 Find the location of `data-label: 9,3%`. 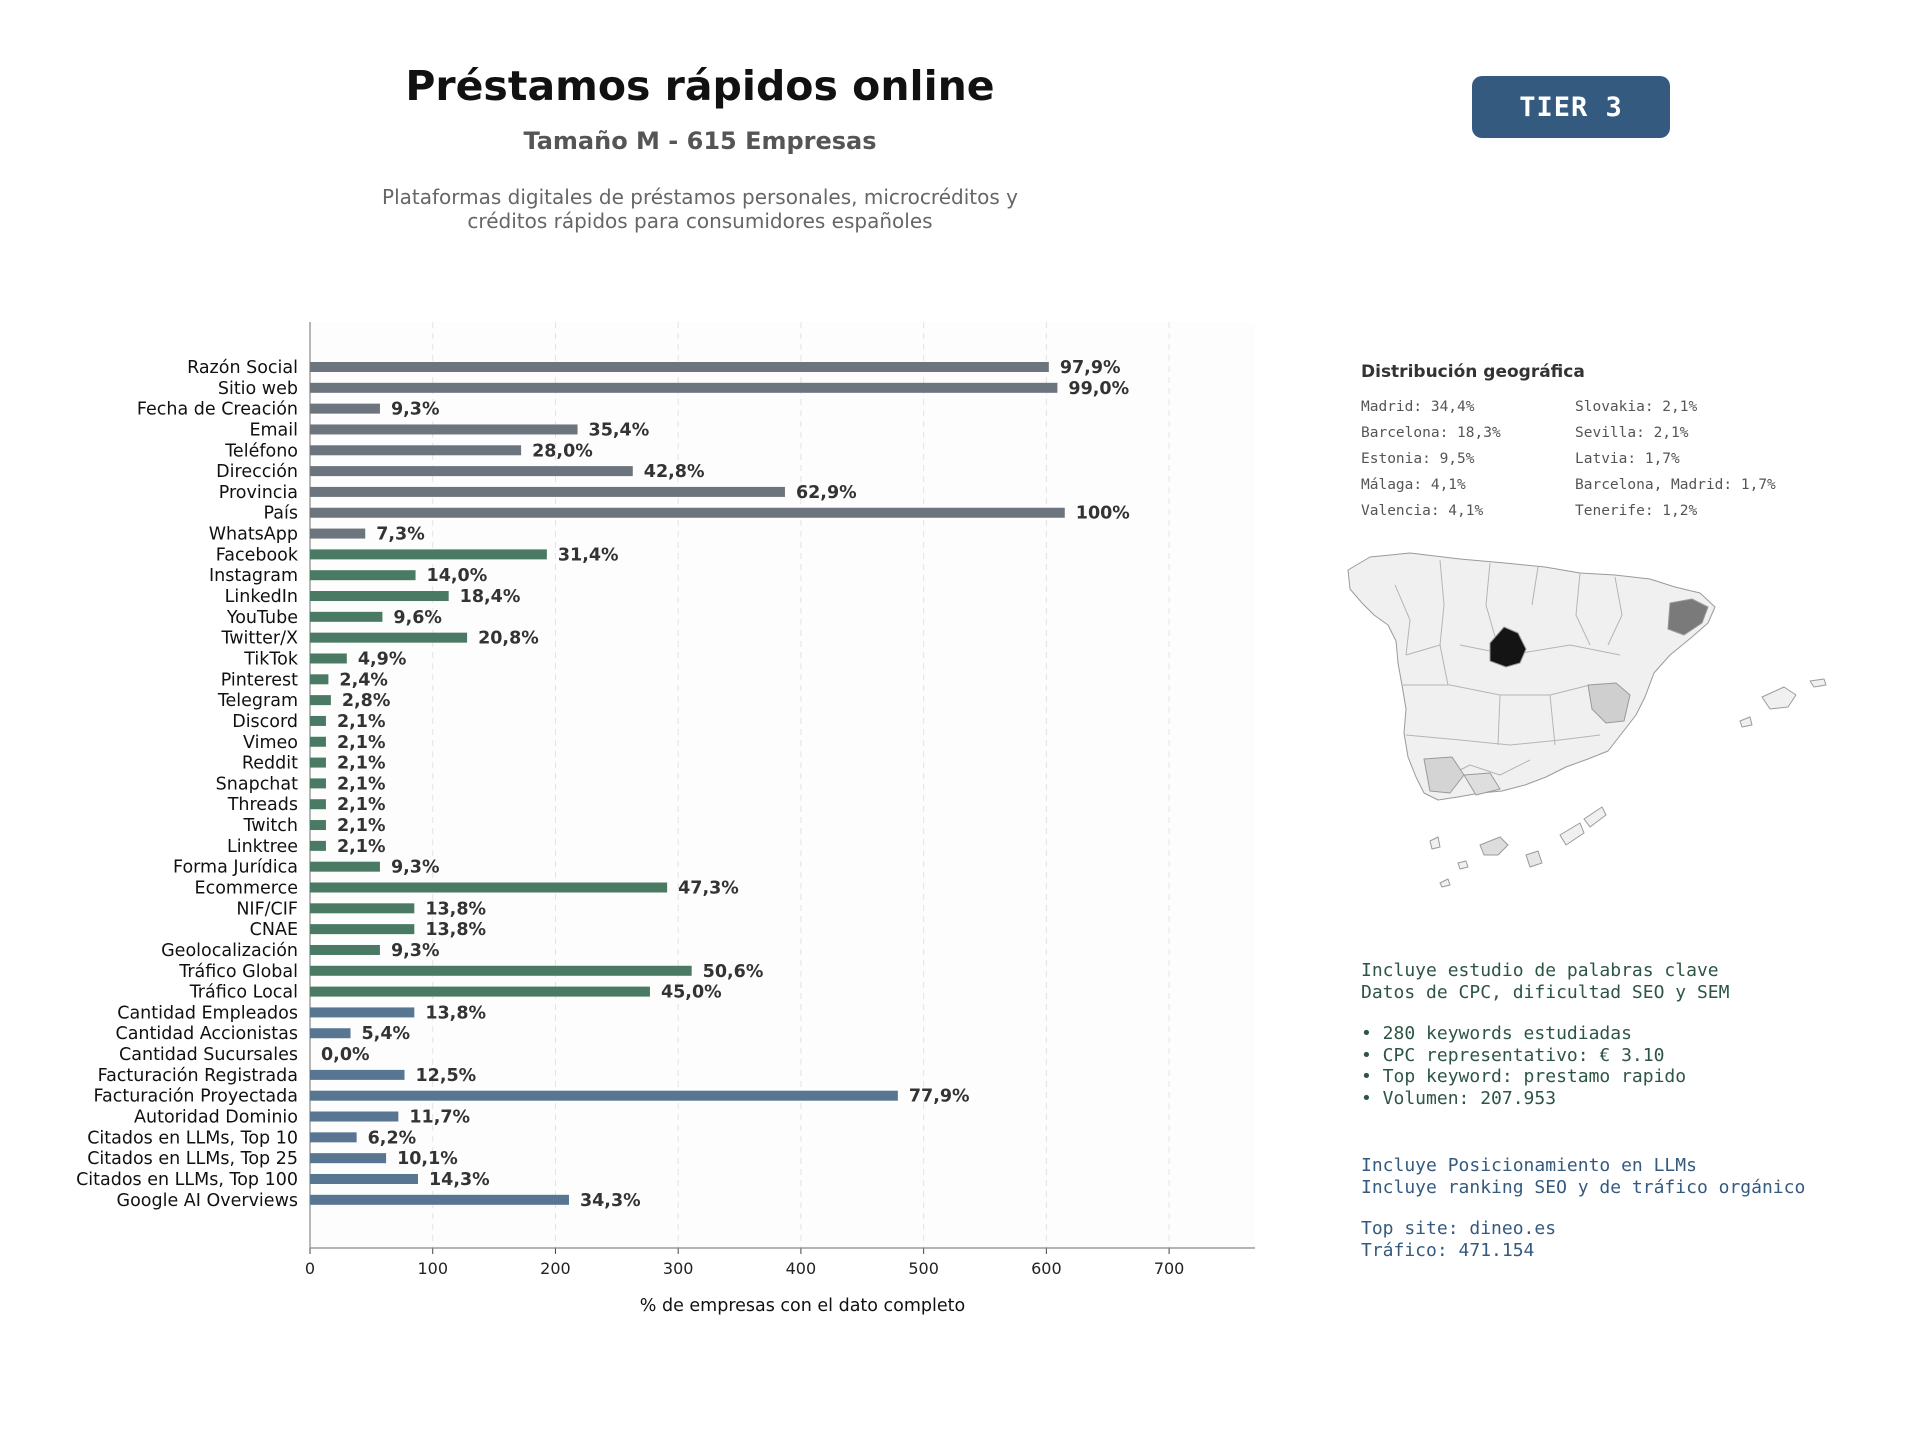

data-label: 9,3% is located at coordinates (415, 951).